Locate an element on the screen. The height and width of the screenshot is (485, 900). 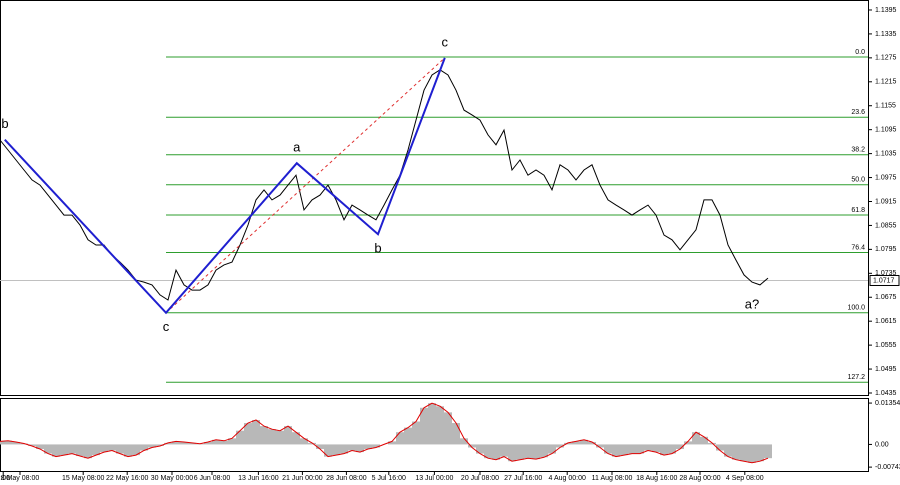
fib-label: 61.8 is located at coordinates (858, 210).